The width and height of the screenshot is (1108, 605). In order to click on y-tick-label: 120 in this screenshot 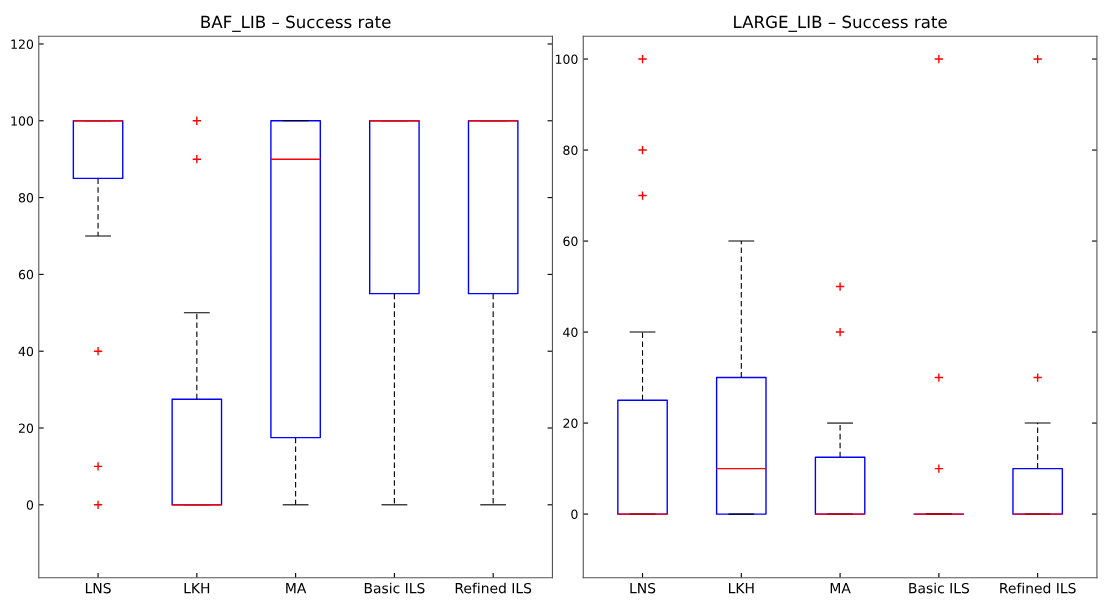, I will do `click(22, 44)`.